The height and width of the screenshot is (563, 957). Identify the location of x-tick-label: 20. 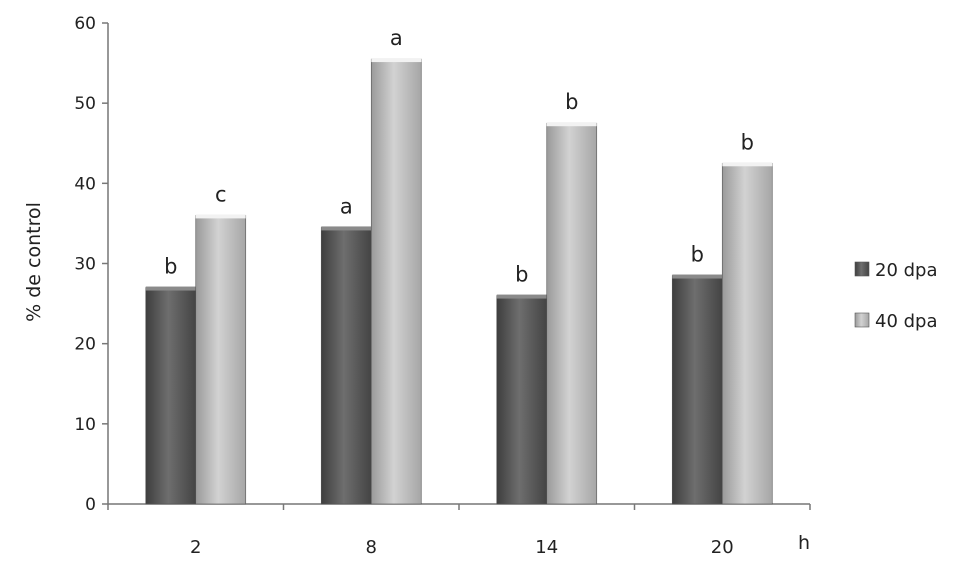
(722, 547).